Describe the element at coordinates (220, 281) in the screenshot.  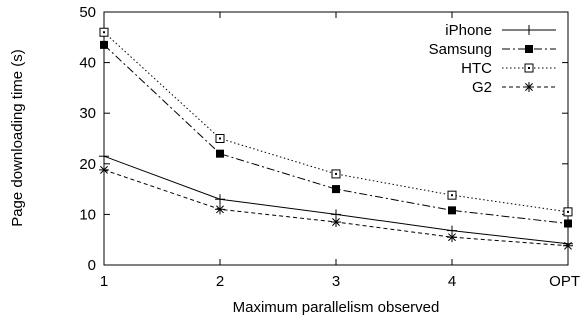
I see `x-tick-label: 2` at that location.